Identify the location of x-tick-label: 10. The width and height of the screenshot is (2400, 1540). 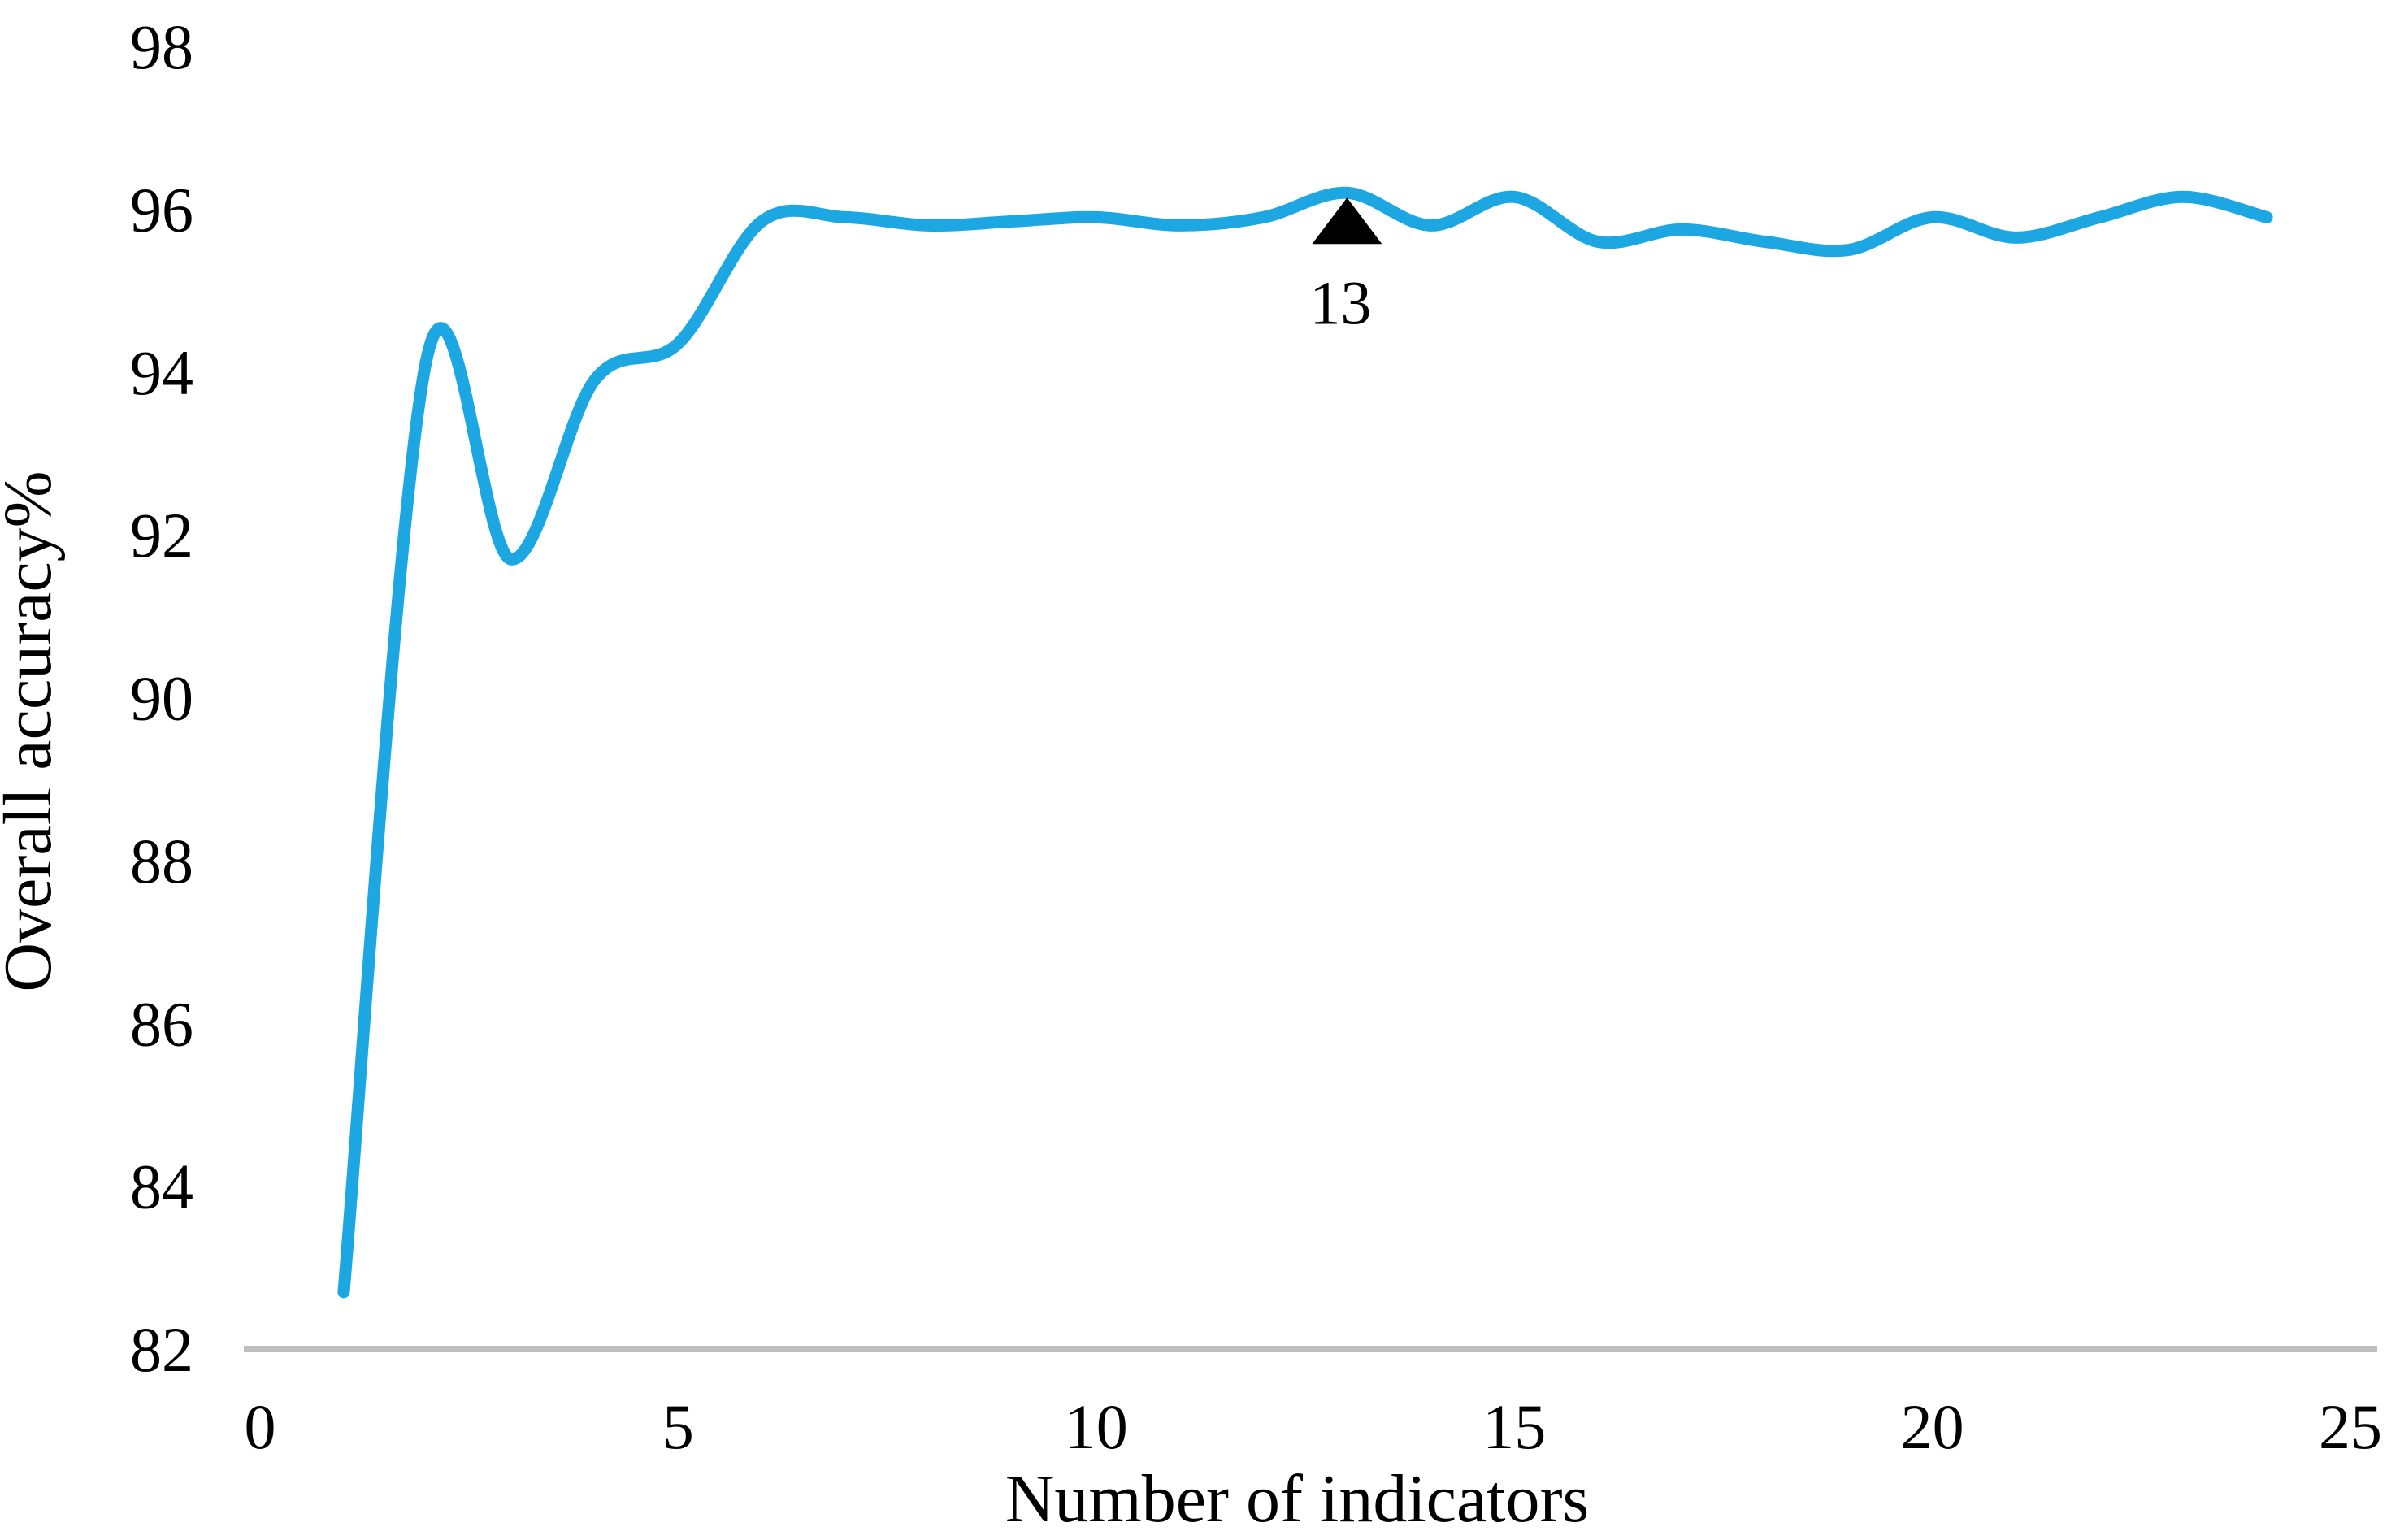
(1096, 1427).